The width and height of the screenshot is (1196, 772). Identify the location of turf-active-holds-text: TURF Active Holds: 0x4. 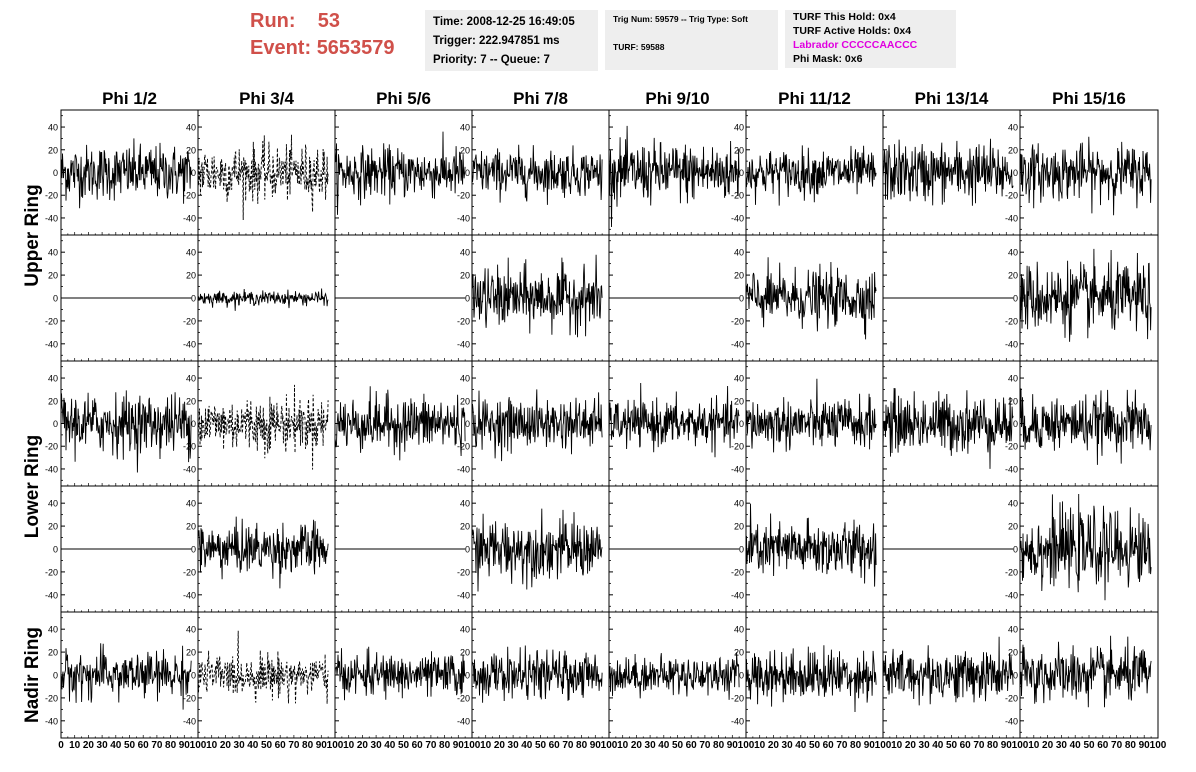
(852, 31).